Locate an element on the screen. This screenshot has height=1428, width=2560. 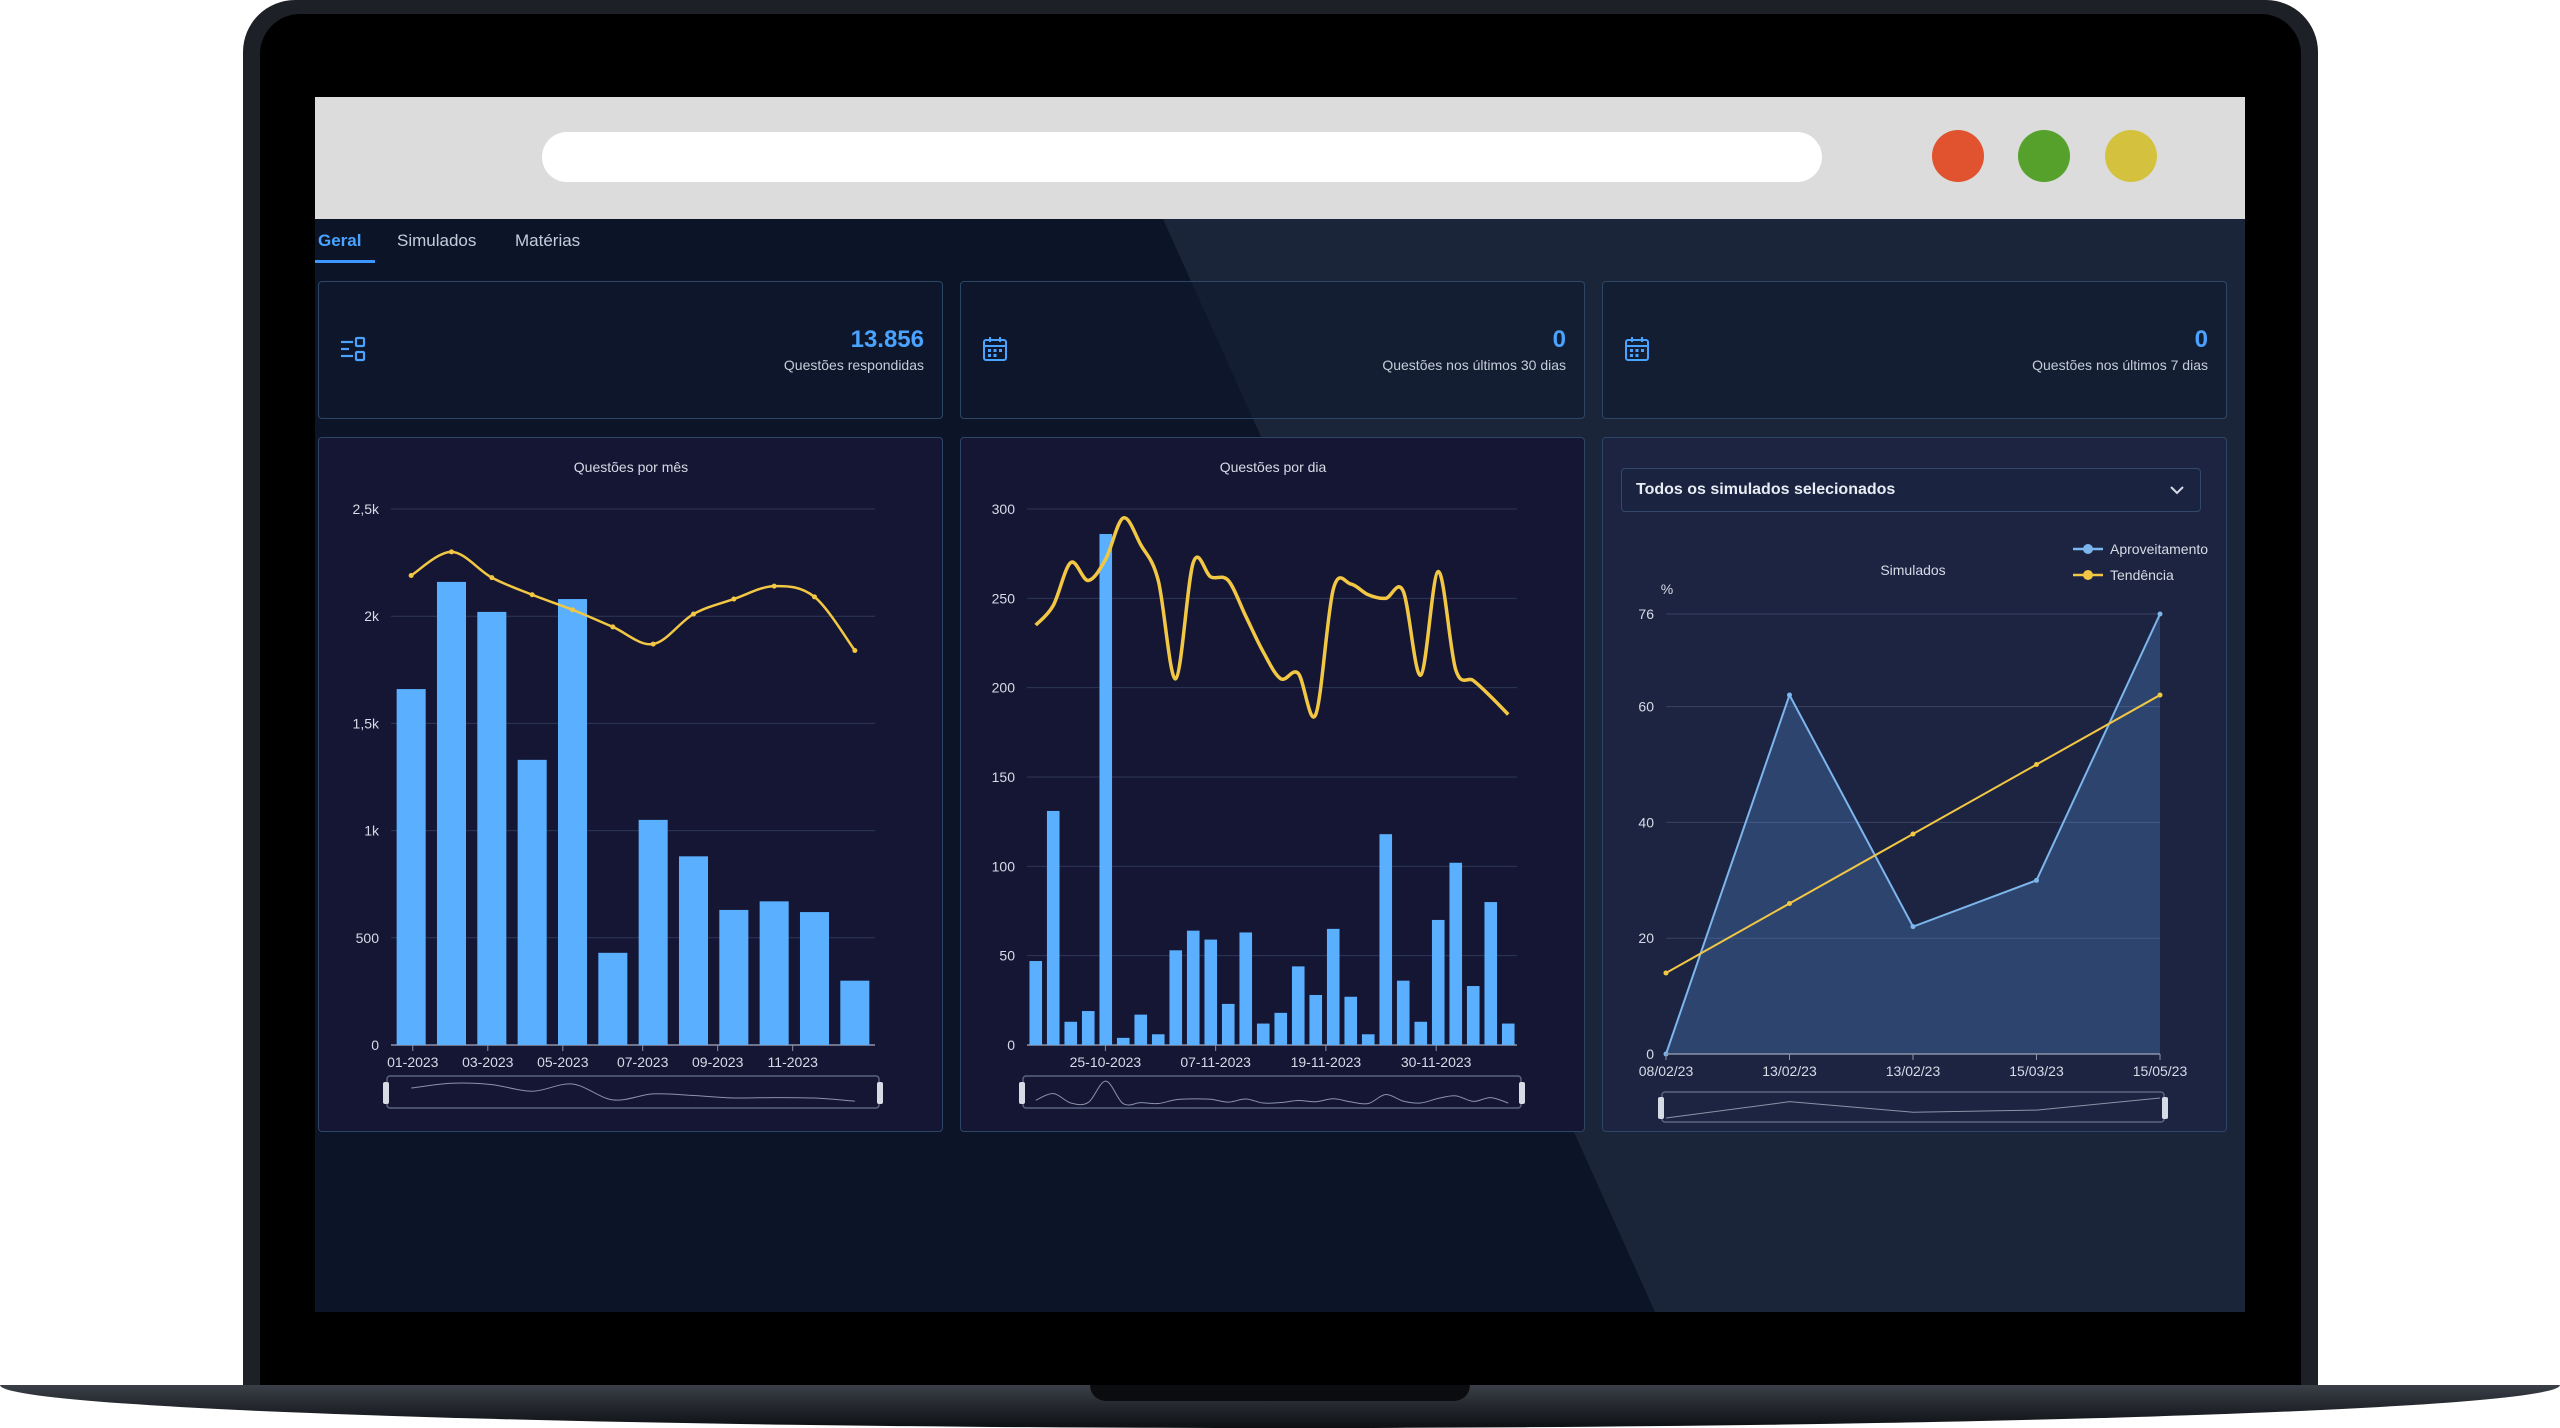
maximize-window-button is located at coordinates (2044, 156).